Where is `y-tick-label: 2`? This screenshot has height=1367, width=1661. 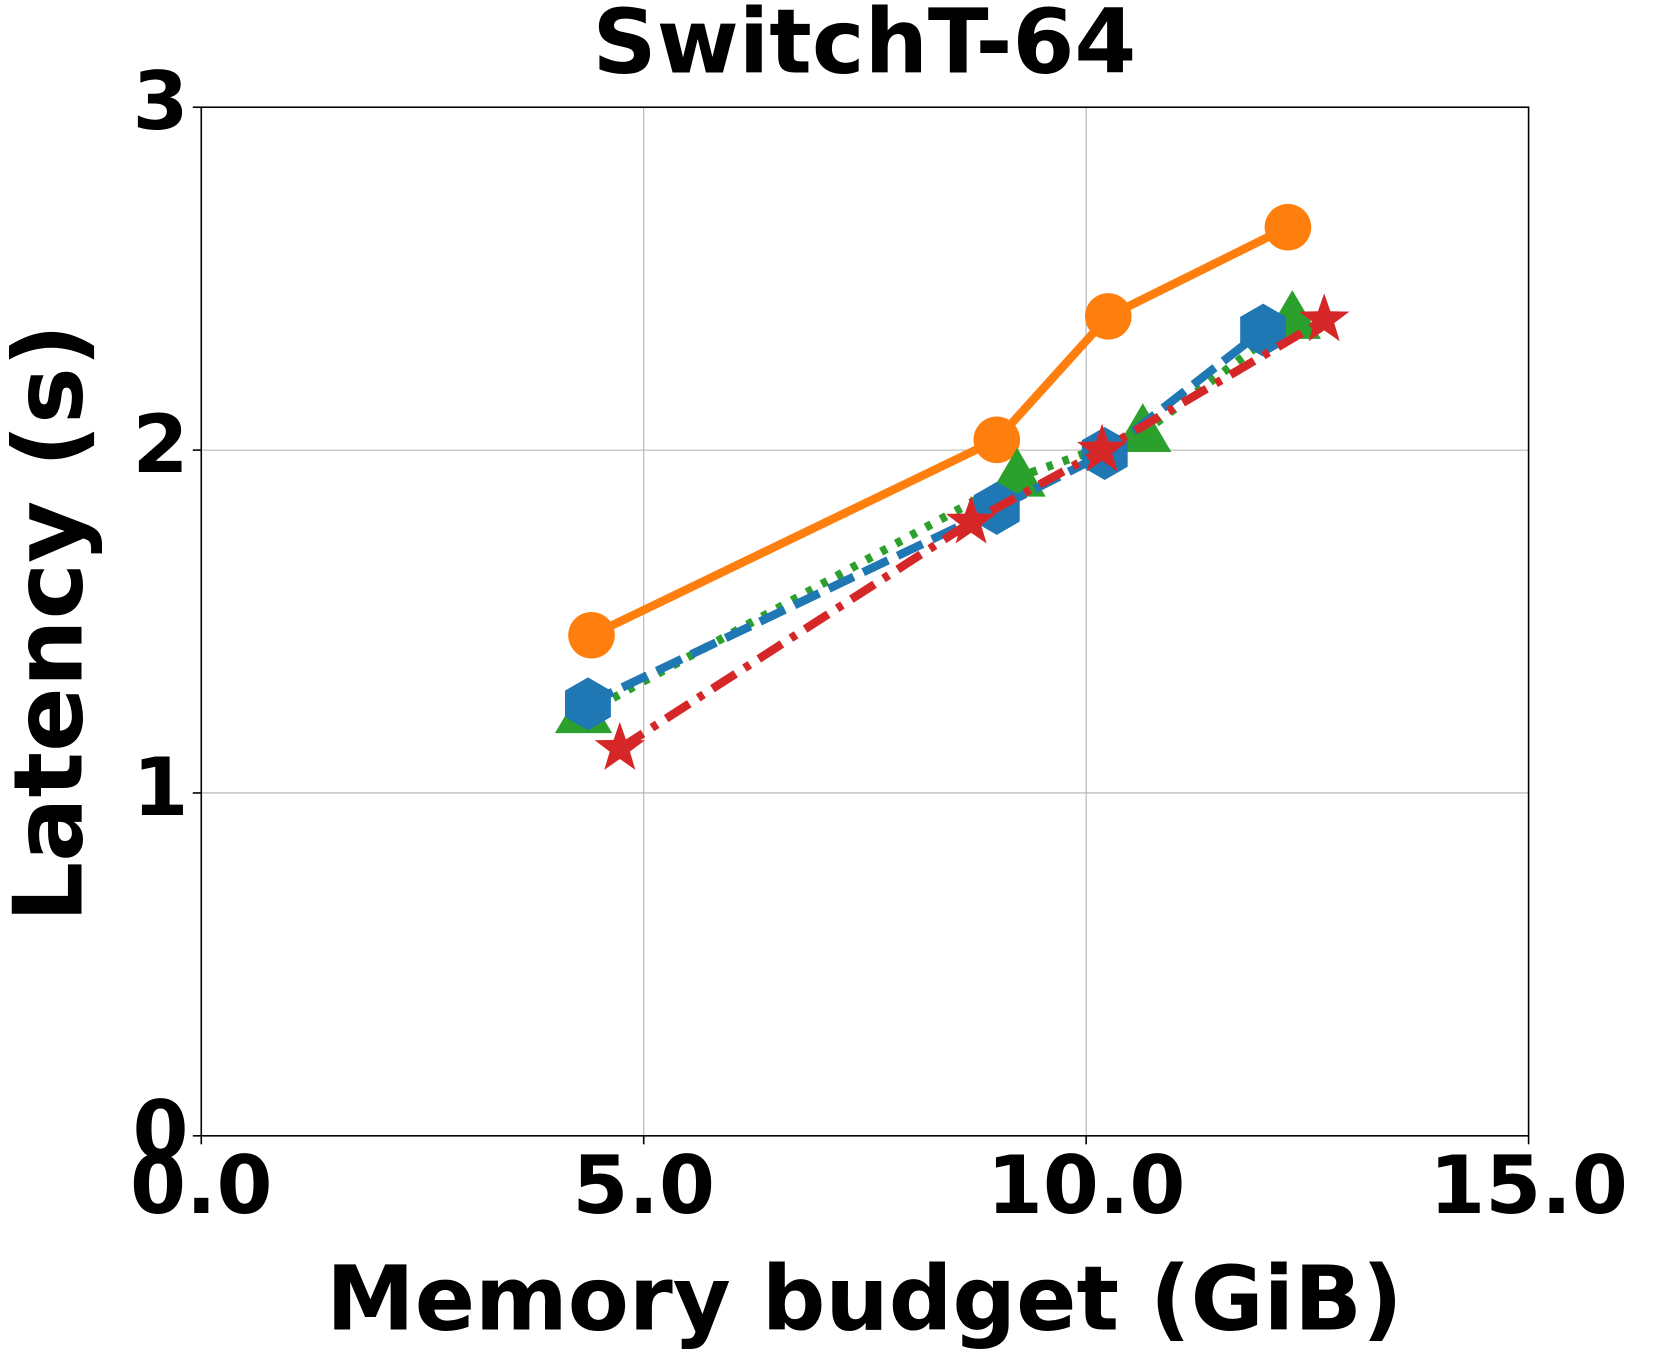
y-tick-label: 2 is located at coordinates (161, 444).